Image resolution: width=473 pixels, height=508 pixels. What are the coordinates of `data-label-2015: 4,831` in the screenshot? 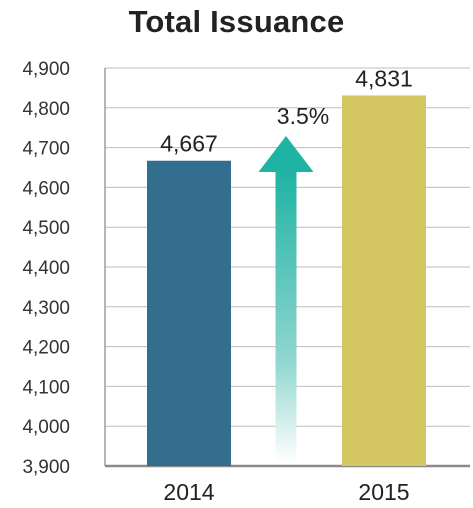 It's located at (384, 78).